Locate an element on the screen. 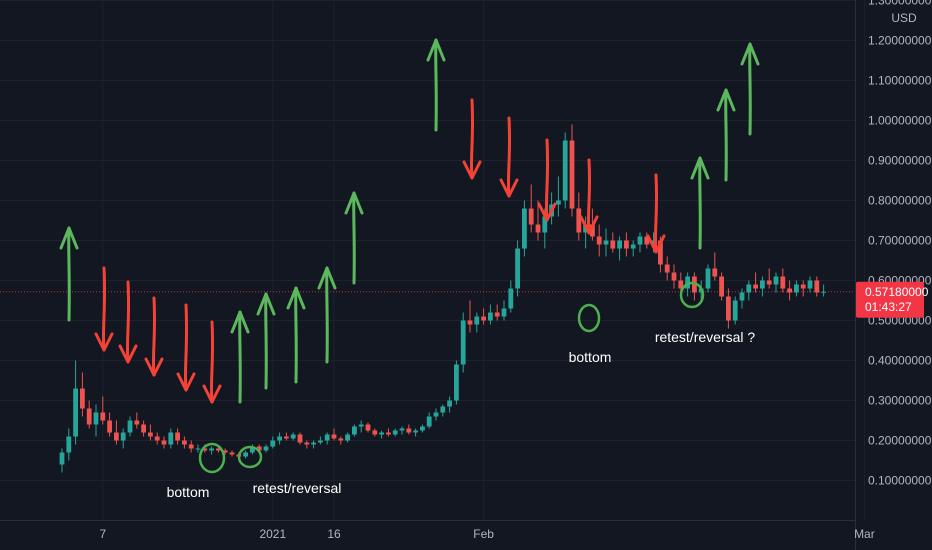  annotation-label: retest/reversal ? is located at coordinates (705, 337).